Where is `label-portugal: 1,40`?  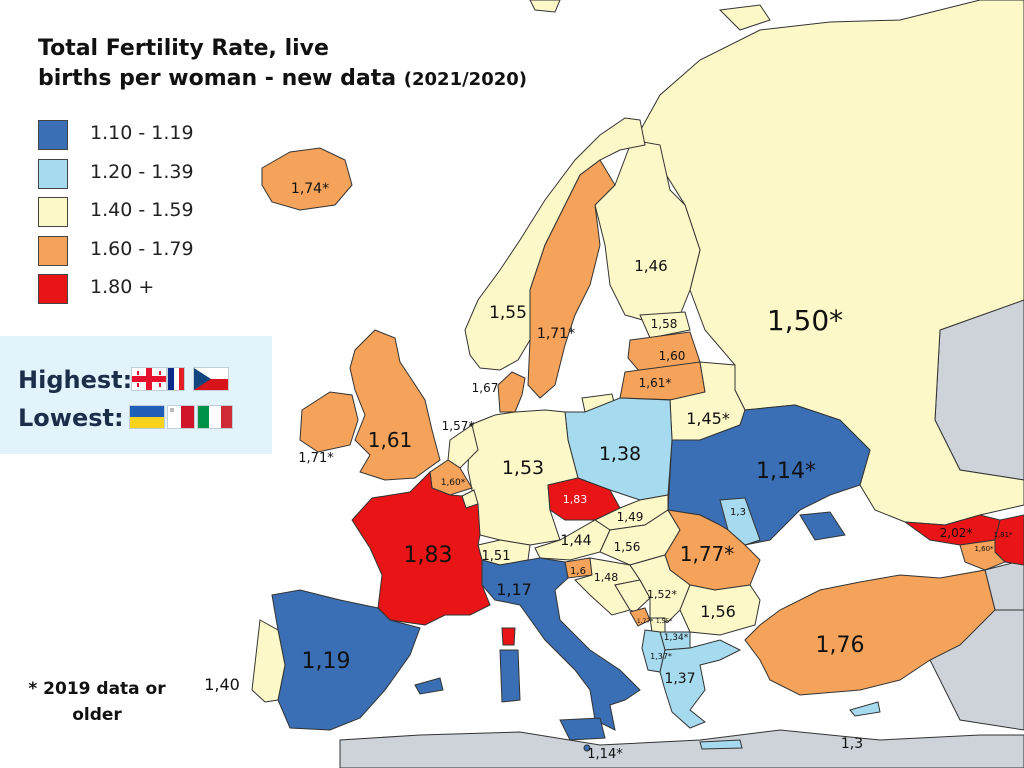
label-portugal: 1,40 is located at coordinates (222, 684).